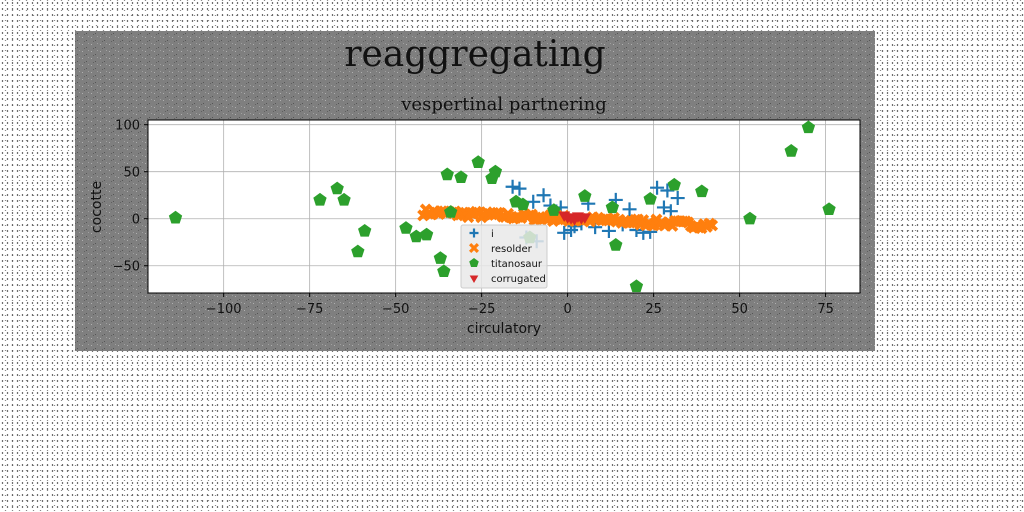 Image resolution: width=1024 pixels, height=512 pixels. Describe the element at coordinates (309, 309) in the screenshot. I see `x-tick-label: −75` at that location.